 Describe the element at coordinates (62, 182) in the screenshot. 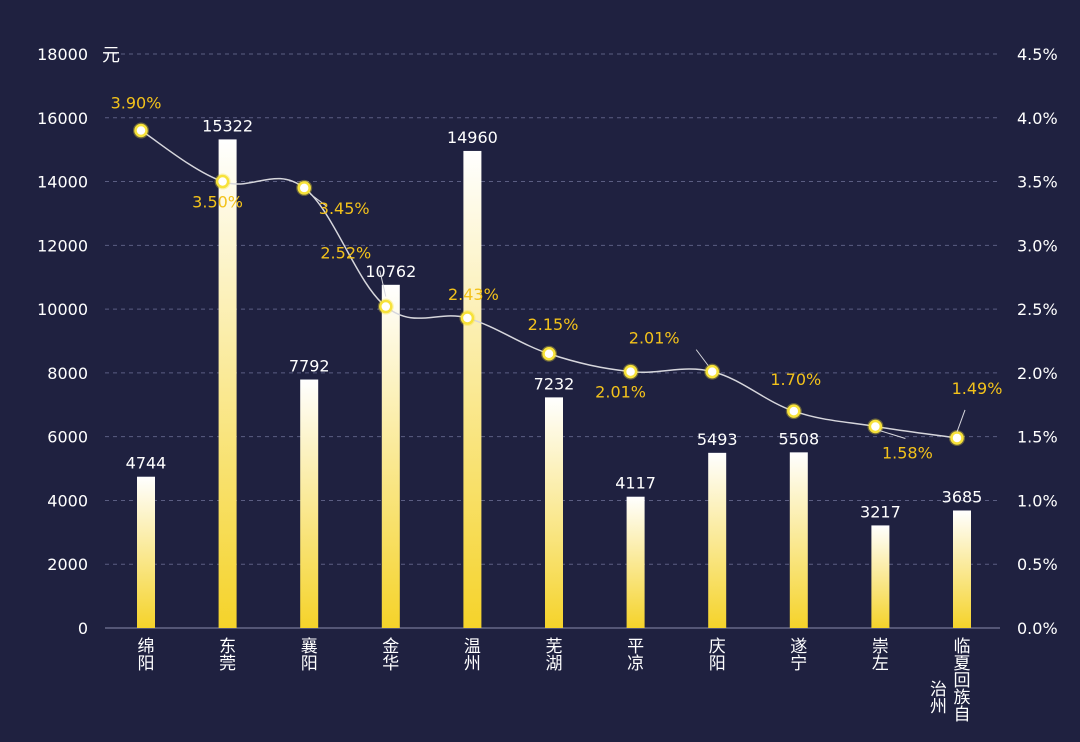

I see `left-tick-label: 14000` at that location.